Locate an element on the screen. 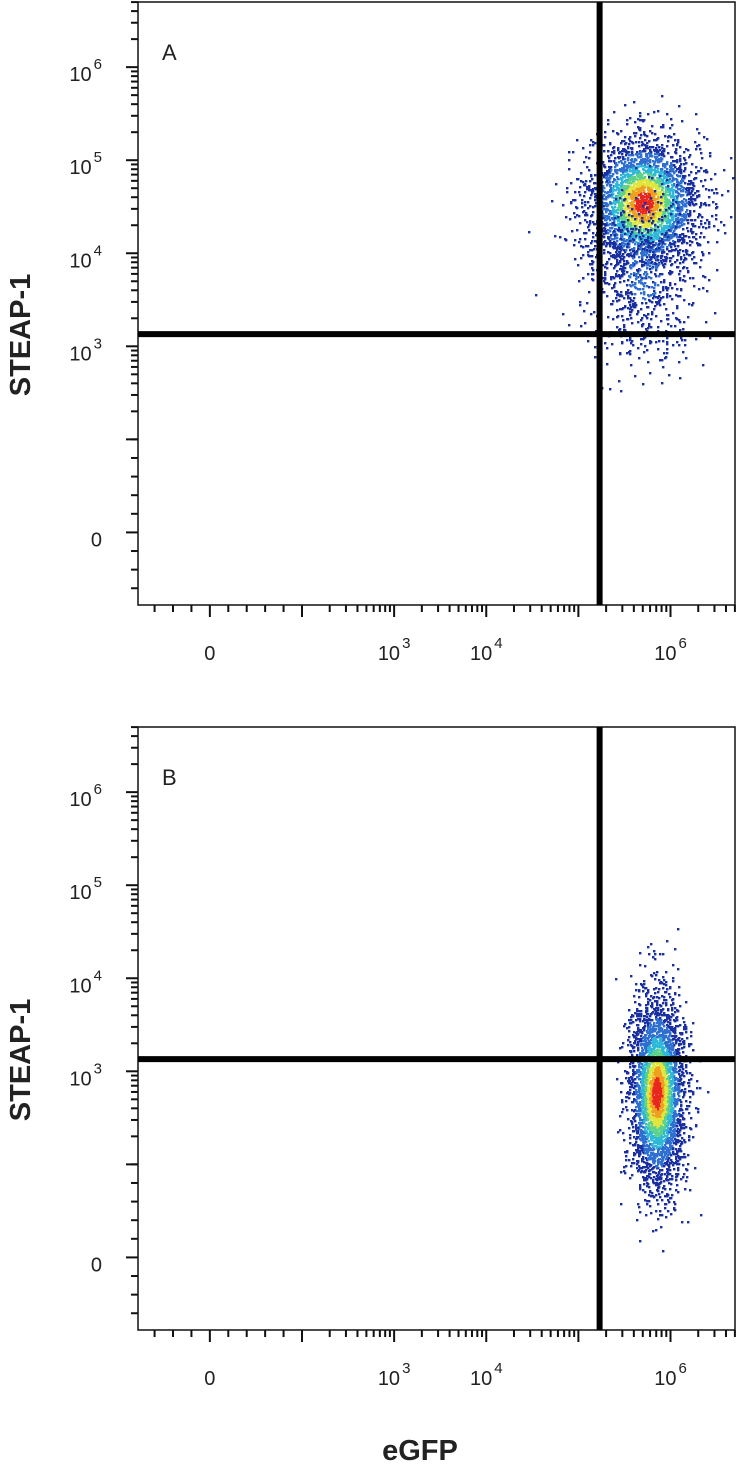 This screenshot has height=1471, width=737. x-tick-label: 10 4 is located at coordinates (486, 650).